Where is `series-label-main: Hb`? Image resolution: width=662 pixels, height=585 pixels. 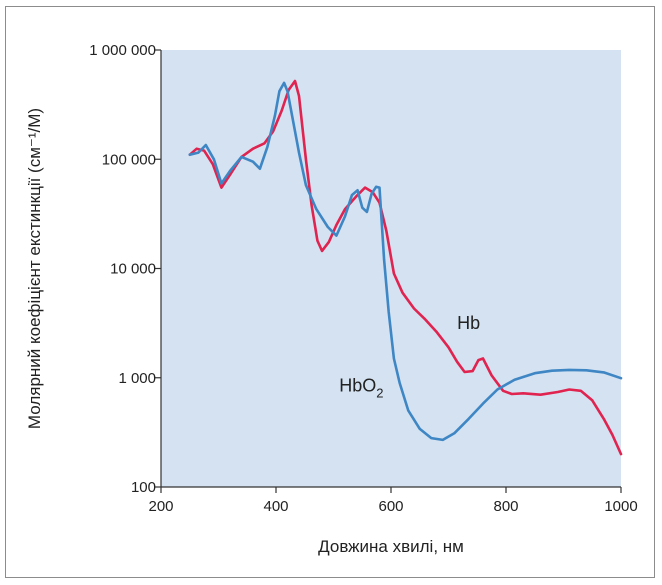 series-label-main: Hb is located at coordinates (468, 323).